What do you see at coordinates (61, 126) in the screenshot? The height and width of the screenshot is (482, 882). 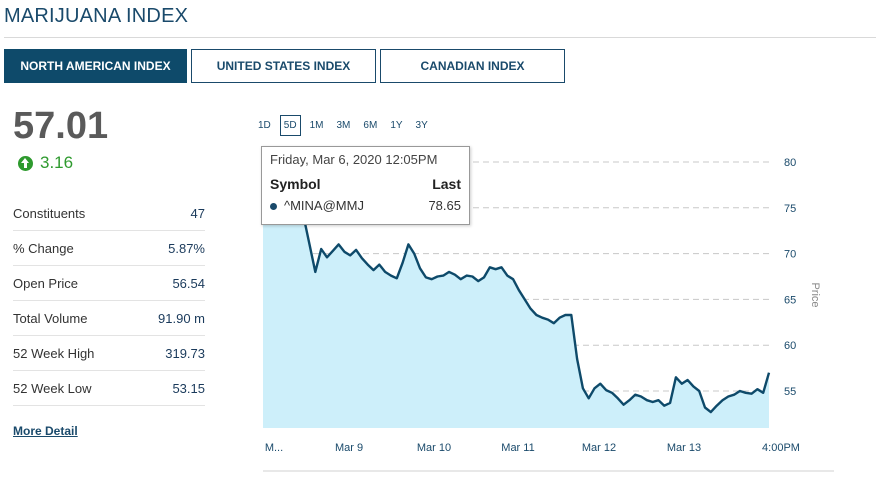 I see `index-price: 57.01` at bounding box center [61, 126].